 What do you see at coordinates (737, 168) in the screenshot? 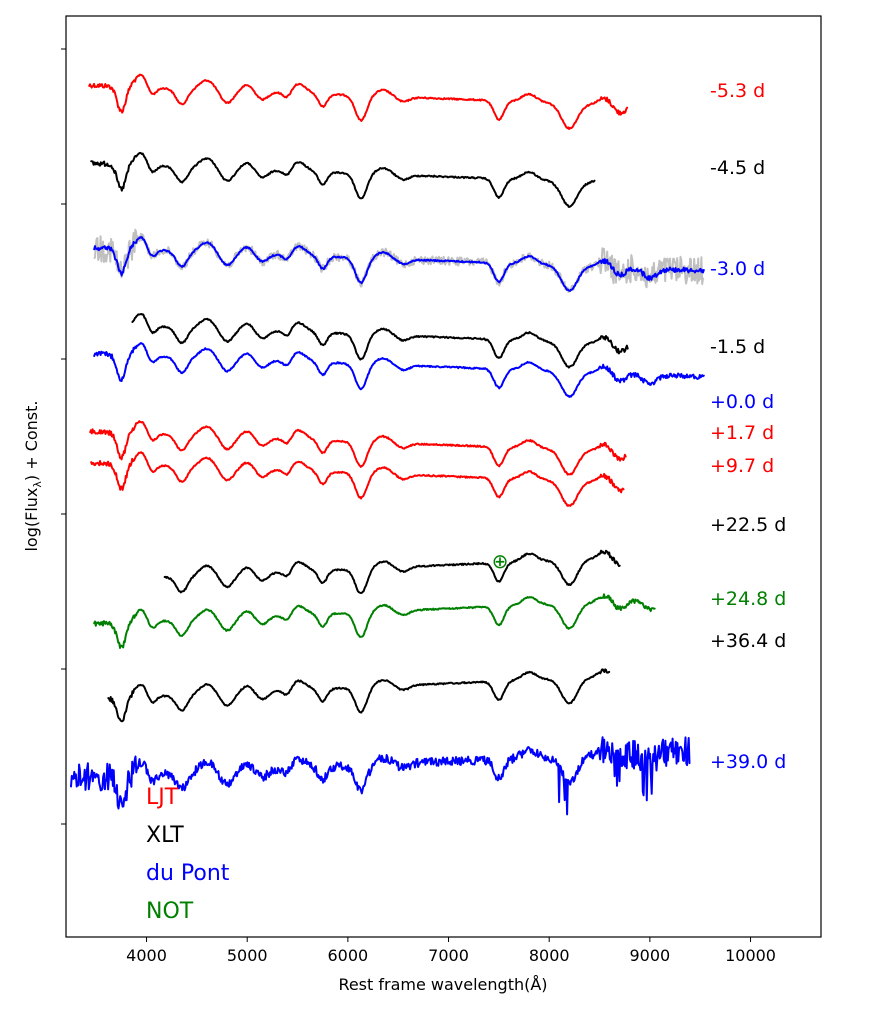
I see `phase-label-1: -4.5 d` at bounding box center [737, 168].